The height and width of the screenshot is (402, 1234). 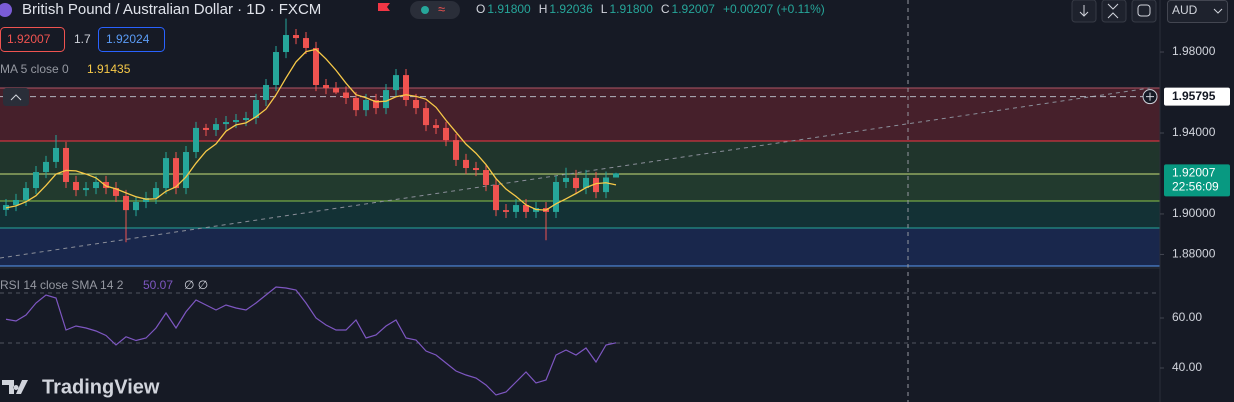 I want to click on y-tick-label: 1.88000, so click(x=1194, y=254).